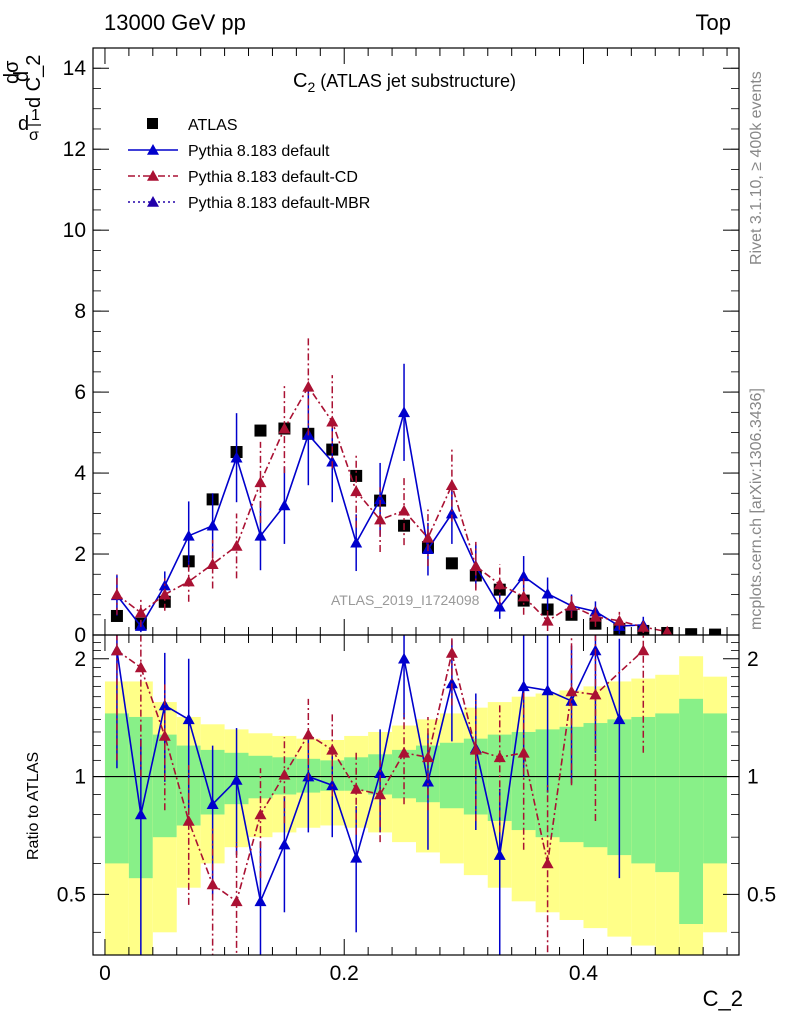 This screenshot has width=786, height=1024. Describe the element at coordinates (80, 777) in the screenshot. I see `ratio-tick-label: 1` at that location.